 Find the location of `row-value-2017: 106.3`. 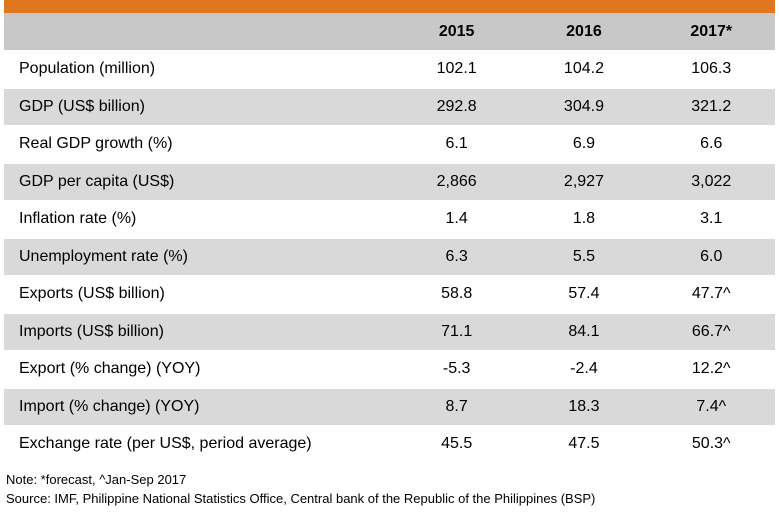

row-value-2017: 106.3 is located at coordinates (711, 69).